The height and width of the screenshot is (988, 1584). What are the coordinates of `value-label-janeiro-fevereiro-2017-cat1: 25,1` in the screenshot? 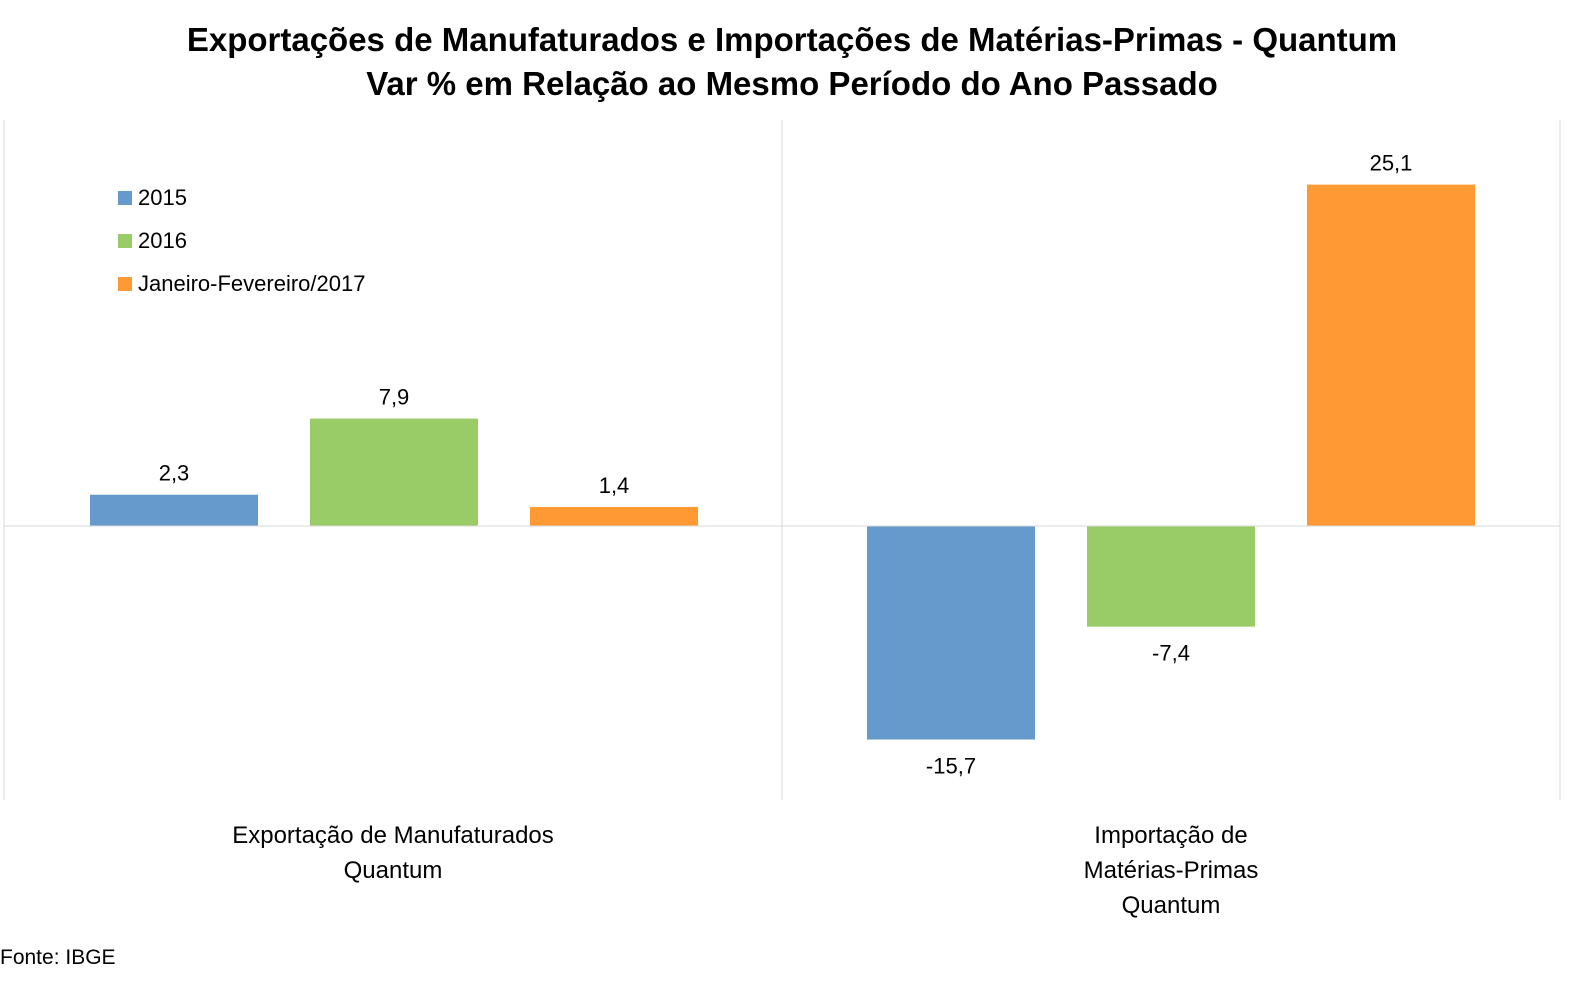 It's located at (1391, 163).